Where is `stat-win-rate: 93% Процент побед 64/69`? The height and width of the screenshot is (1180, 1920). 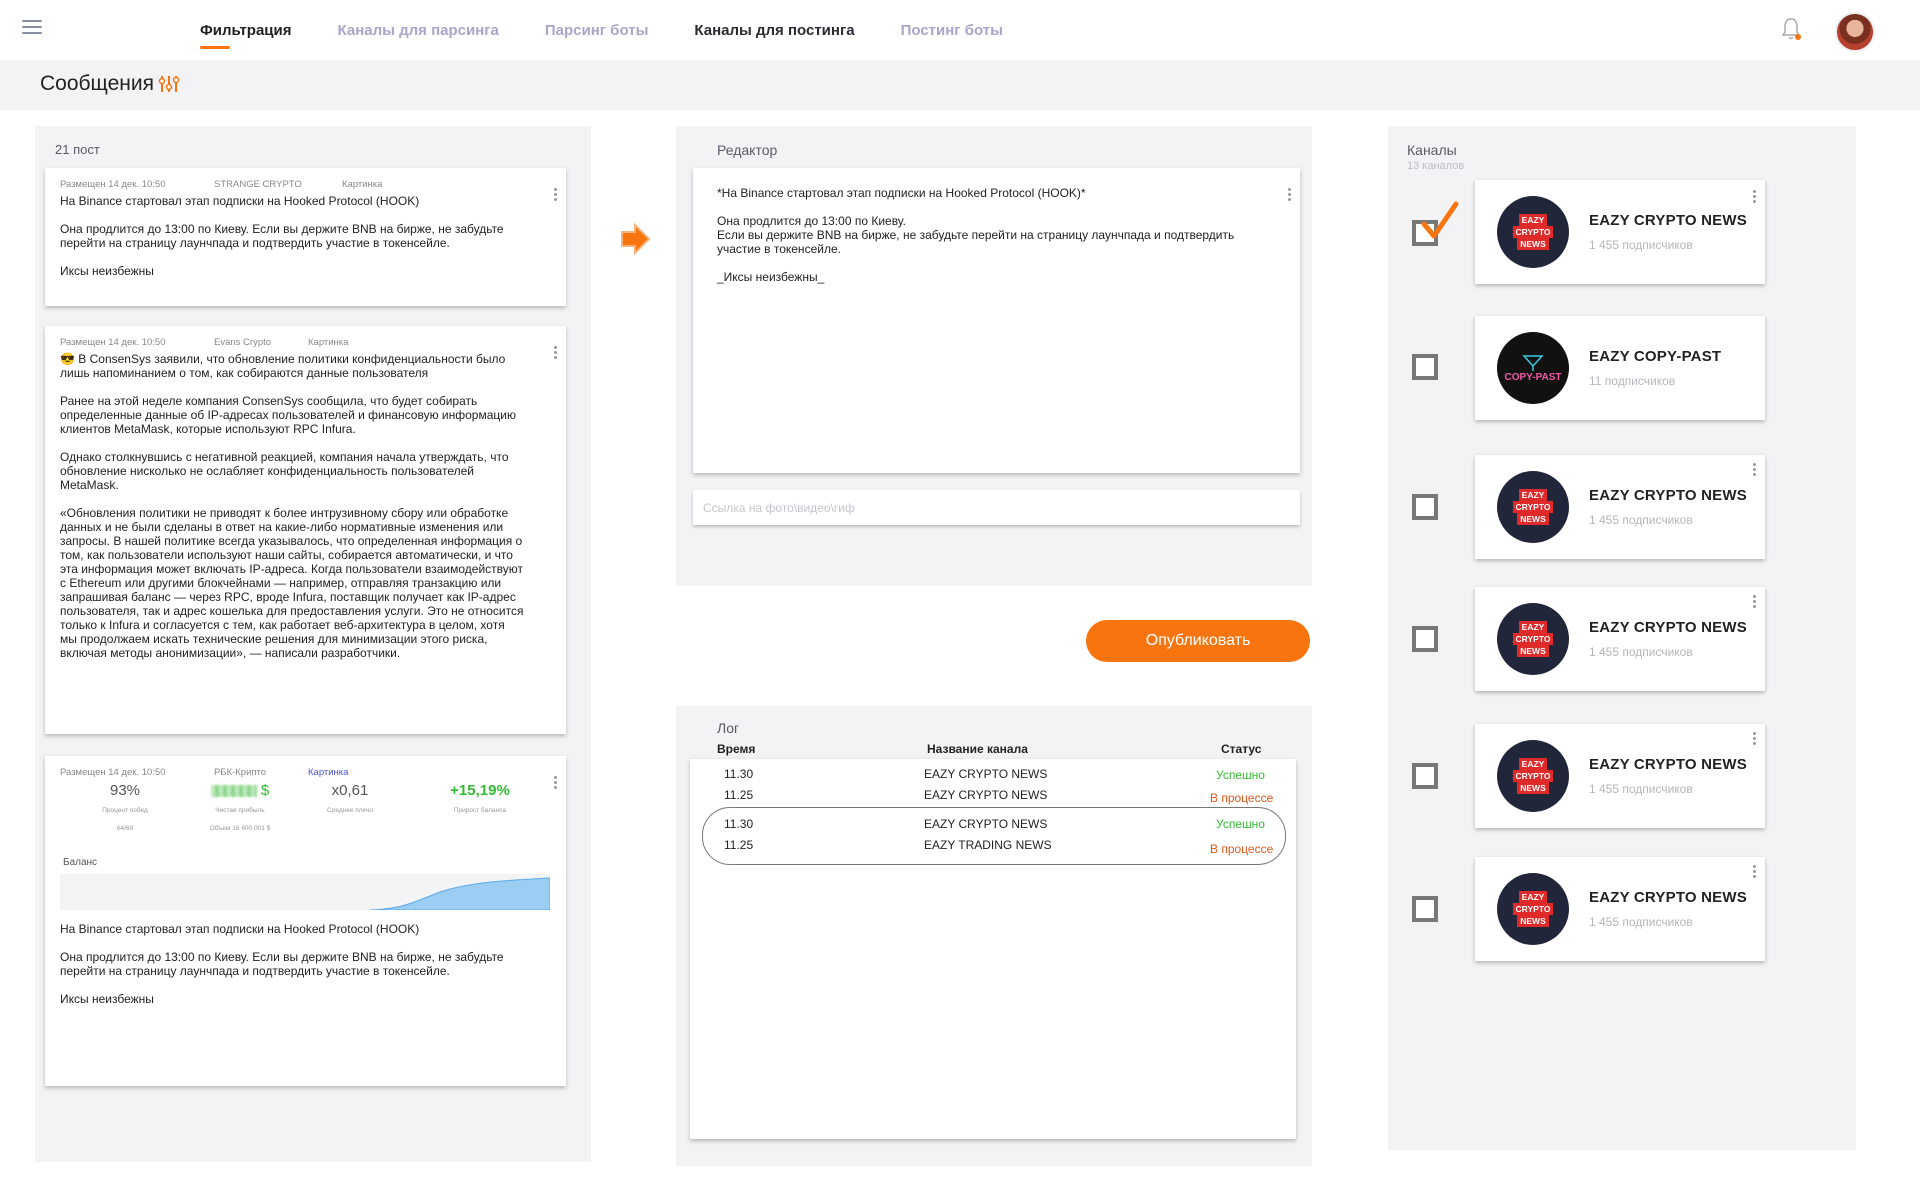
stat-win-rate: 93% Процент побед 64/69 is located at coordinates (125, 807).